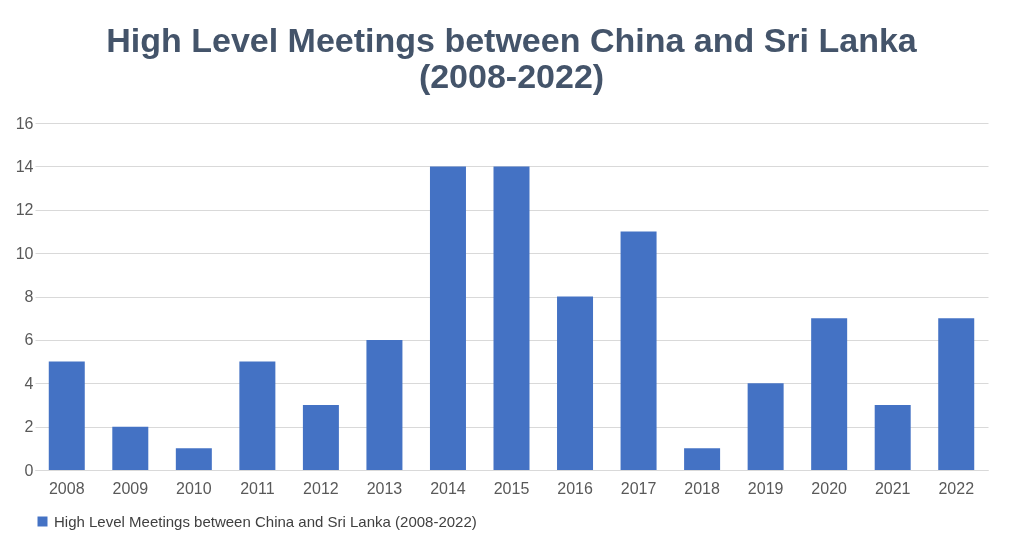 This screenshot has width=1013, height=545. I want to click on y-tick-label: 12, so click(24, 210).